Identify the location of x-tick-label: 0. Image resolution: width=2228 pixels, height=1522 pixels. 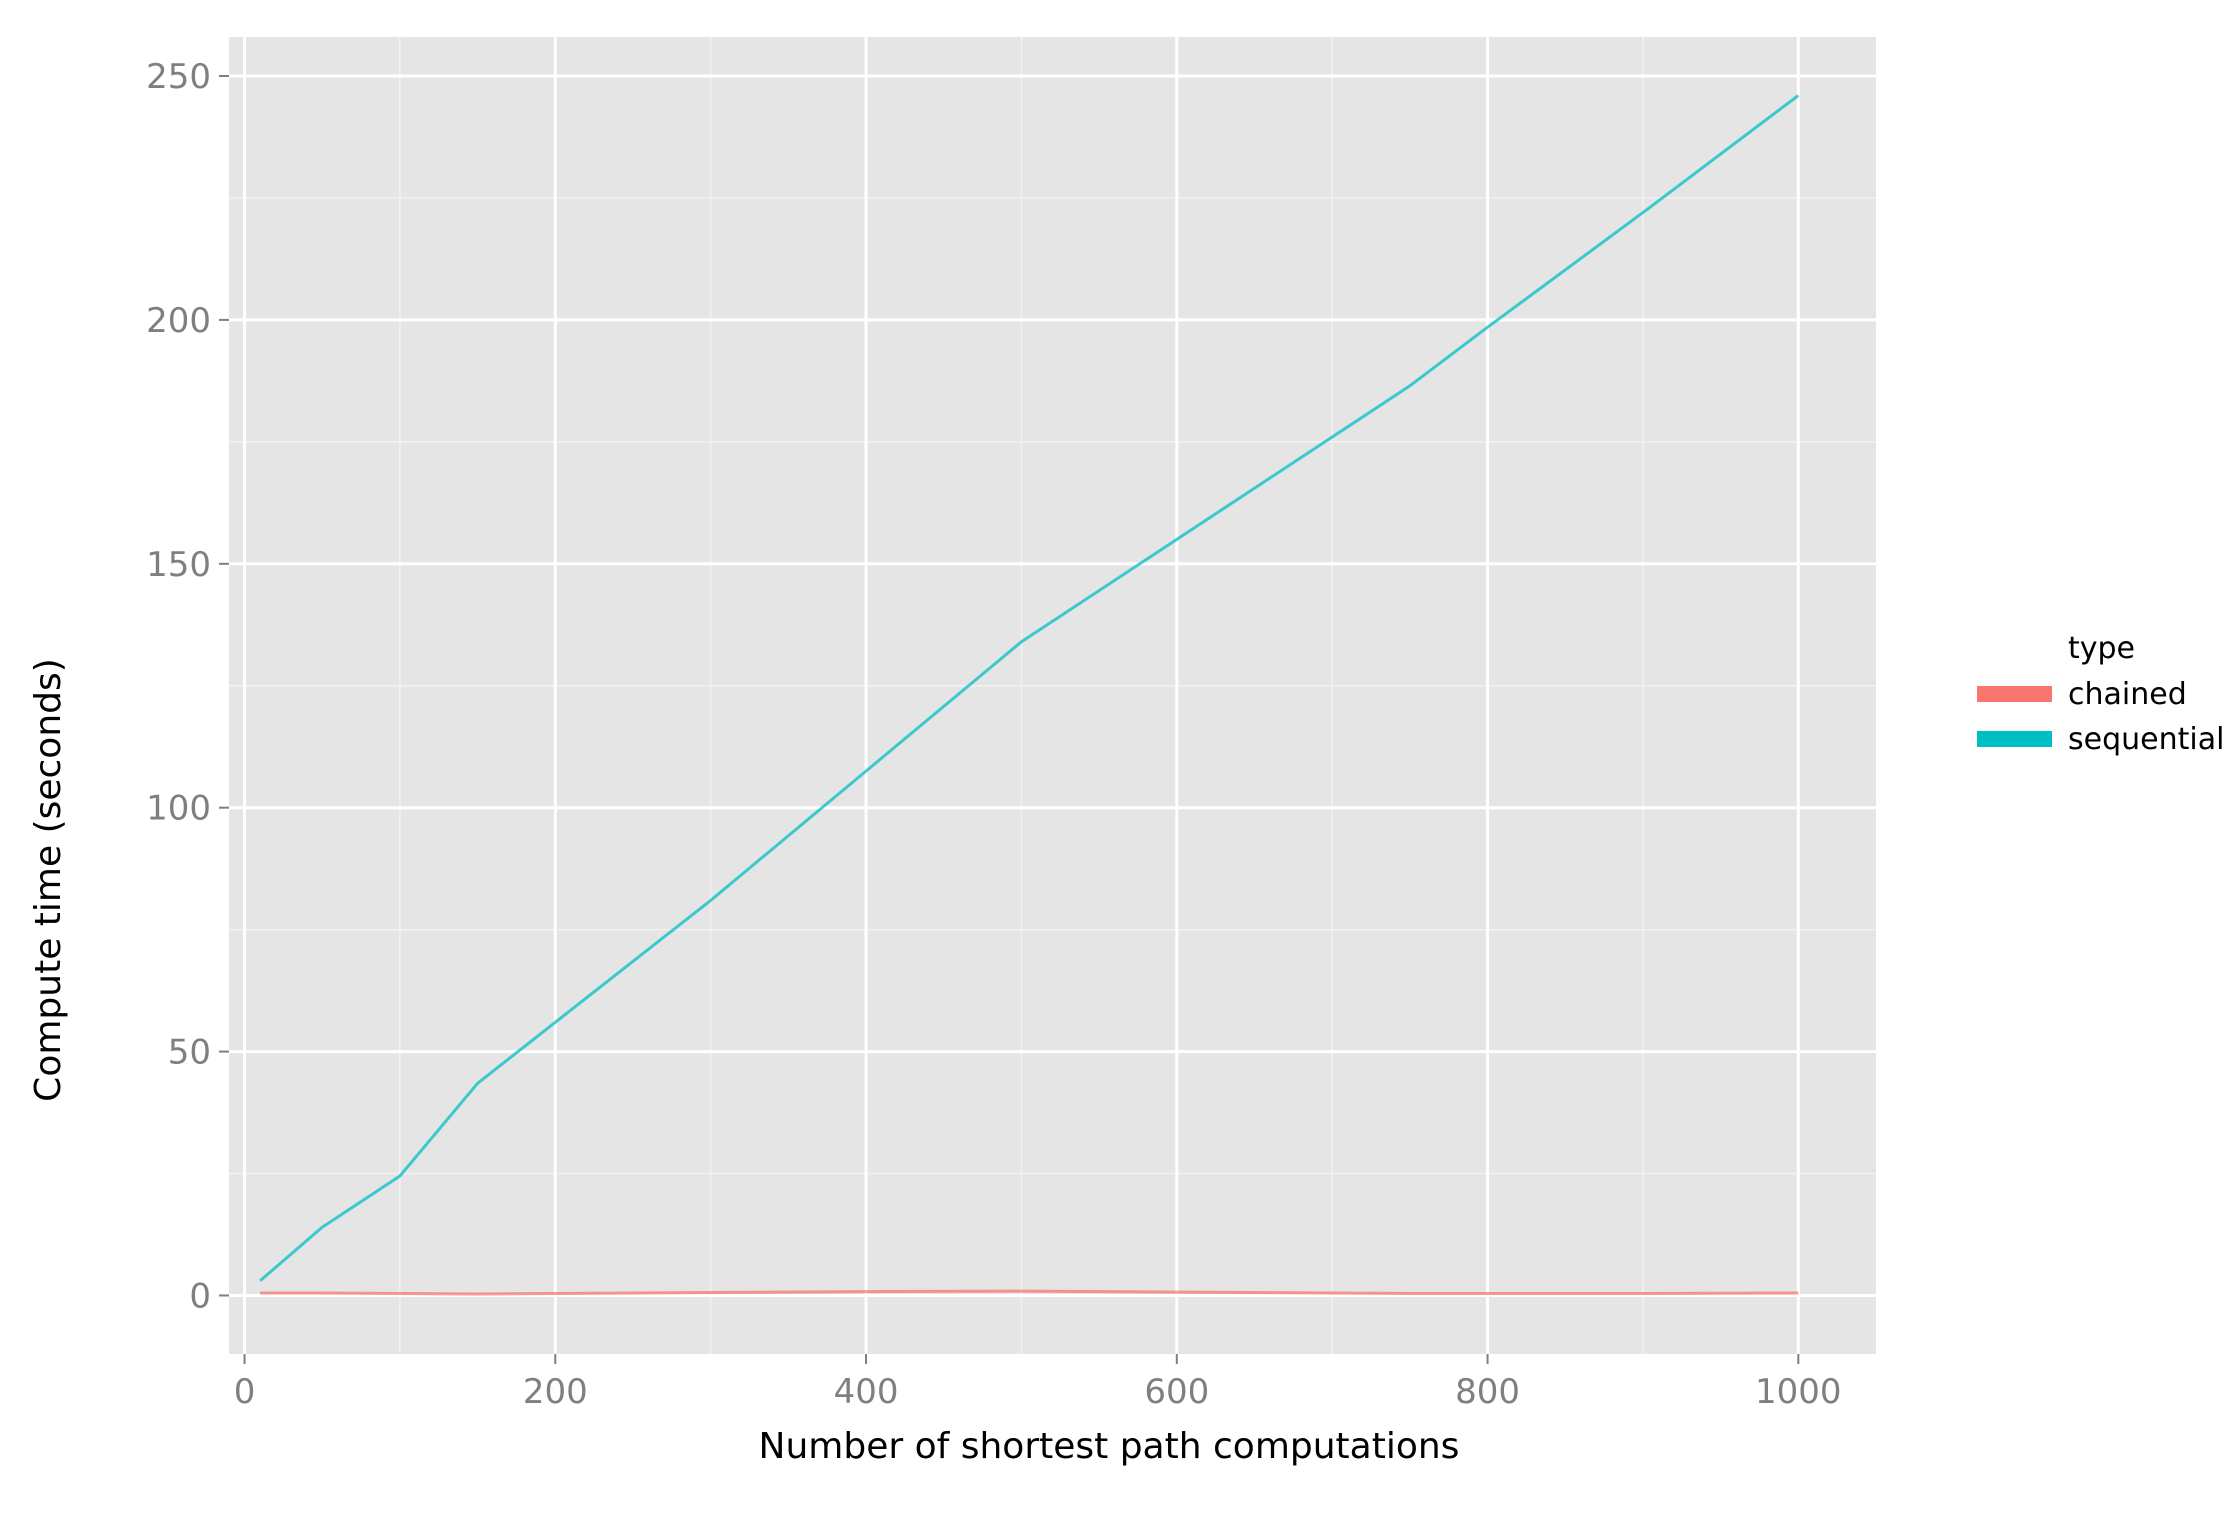
(245, 1392).